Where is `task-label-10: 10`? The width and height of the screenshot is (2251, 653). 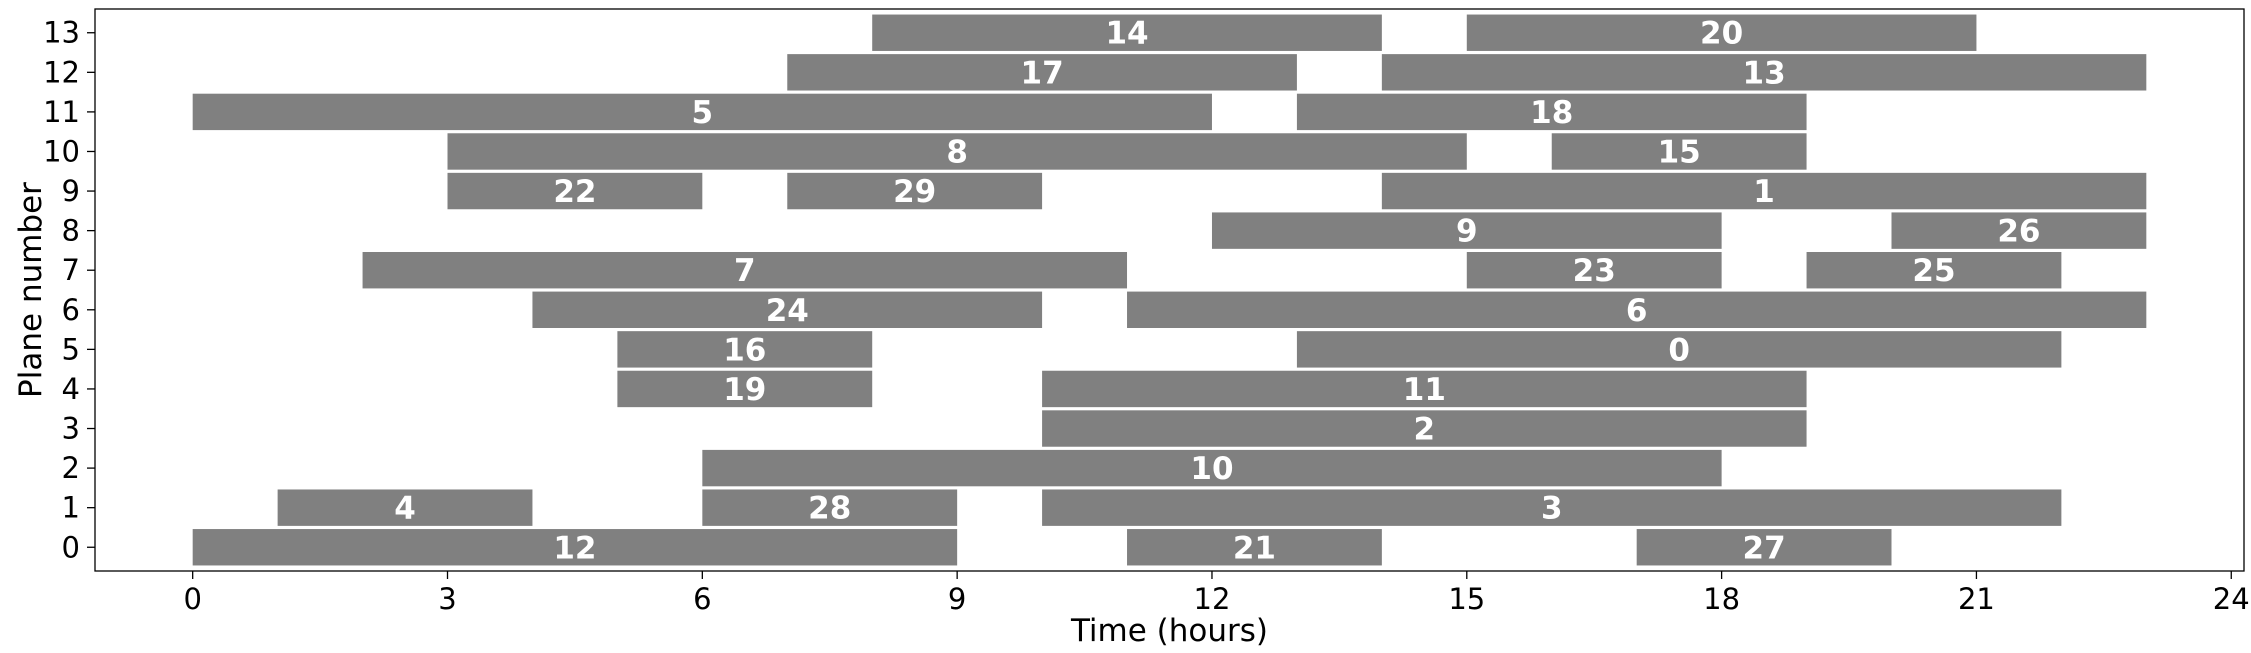
task-label-10: 10 is located at coordinates (1211, 469).